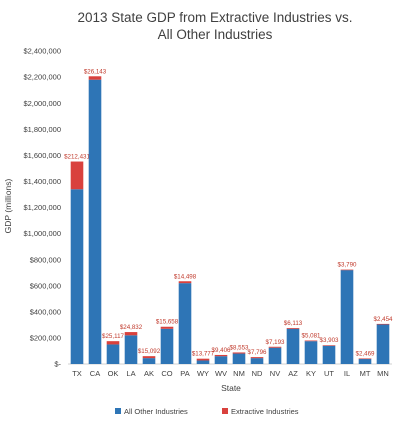  I want to click on y-tick-label: $2,000,000, so click(42, 103).